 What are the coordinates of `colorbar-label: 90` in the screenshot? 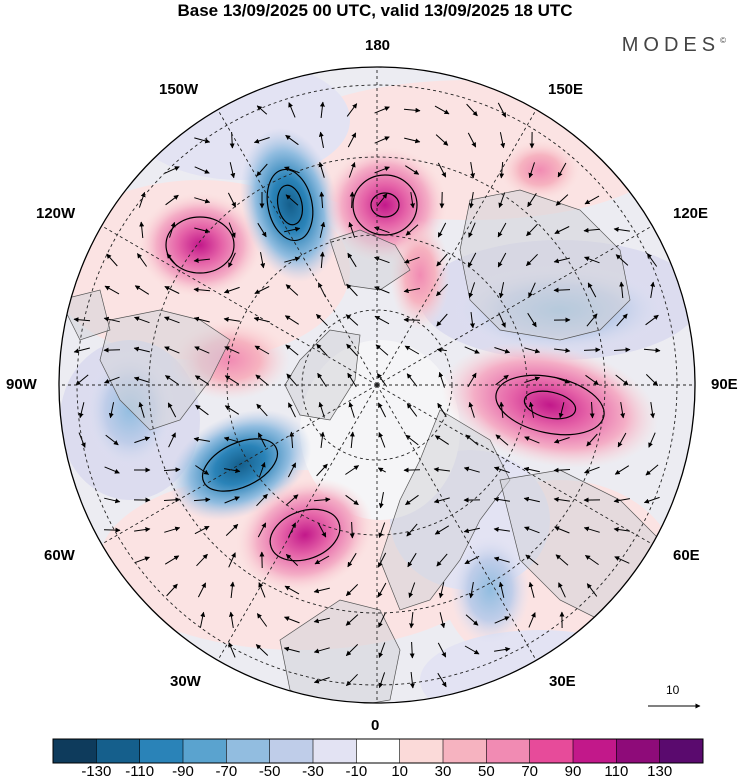 It's located at (573, 771).